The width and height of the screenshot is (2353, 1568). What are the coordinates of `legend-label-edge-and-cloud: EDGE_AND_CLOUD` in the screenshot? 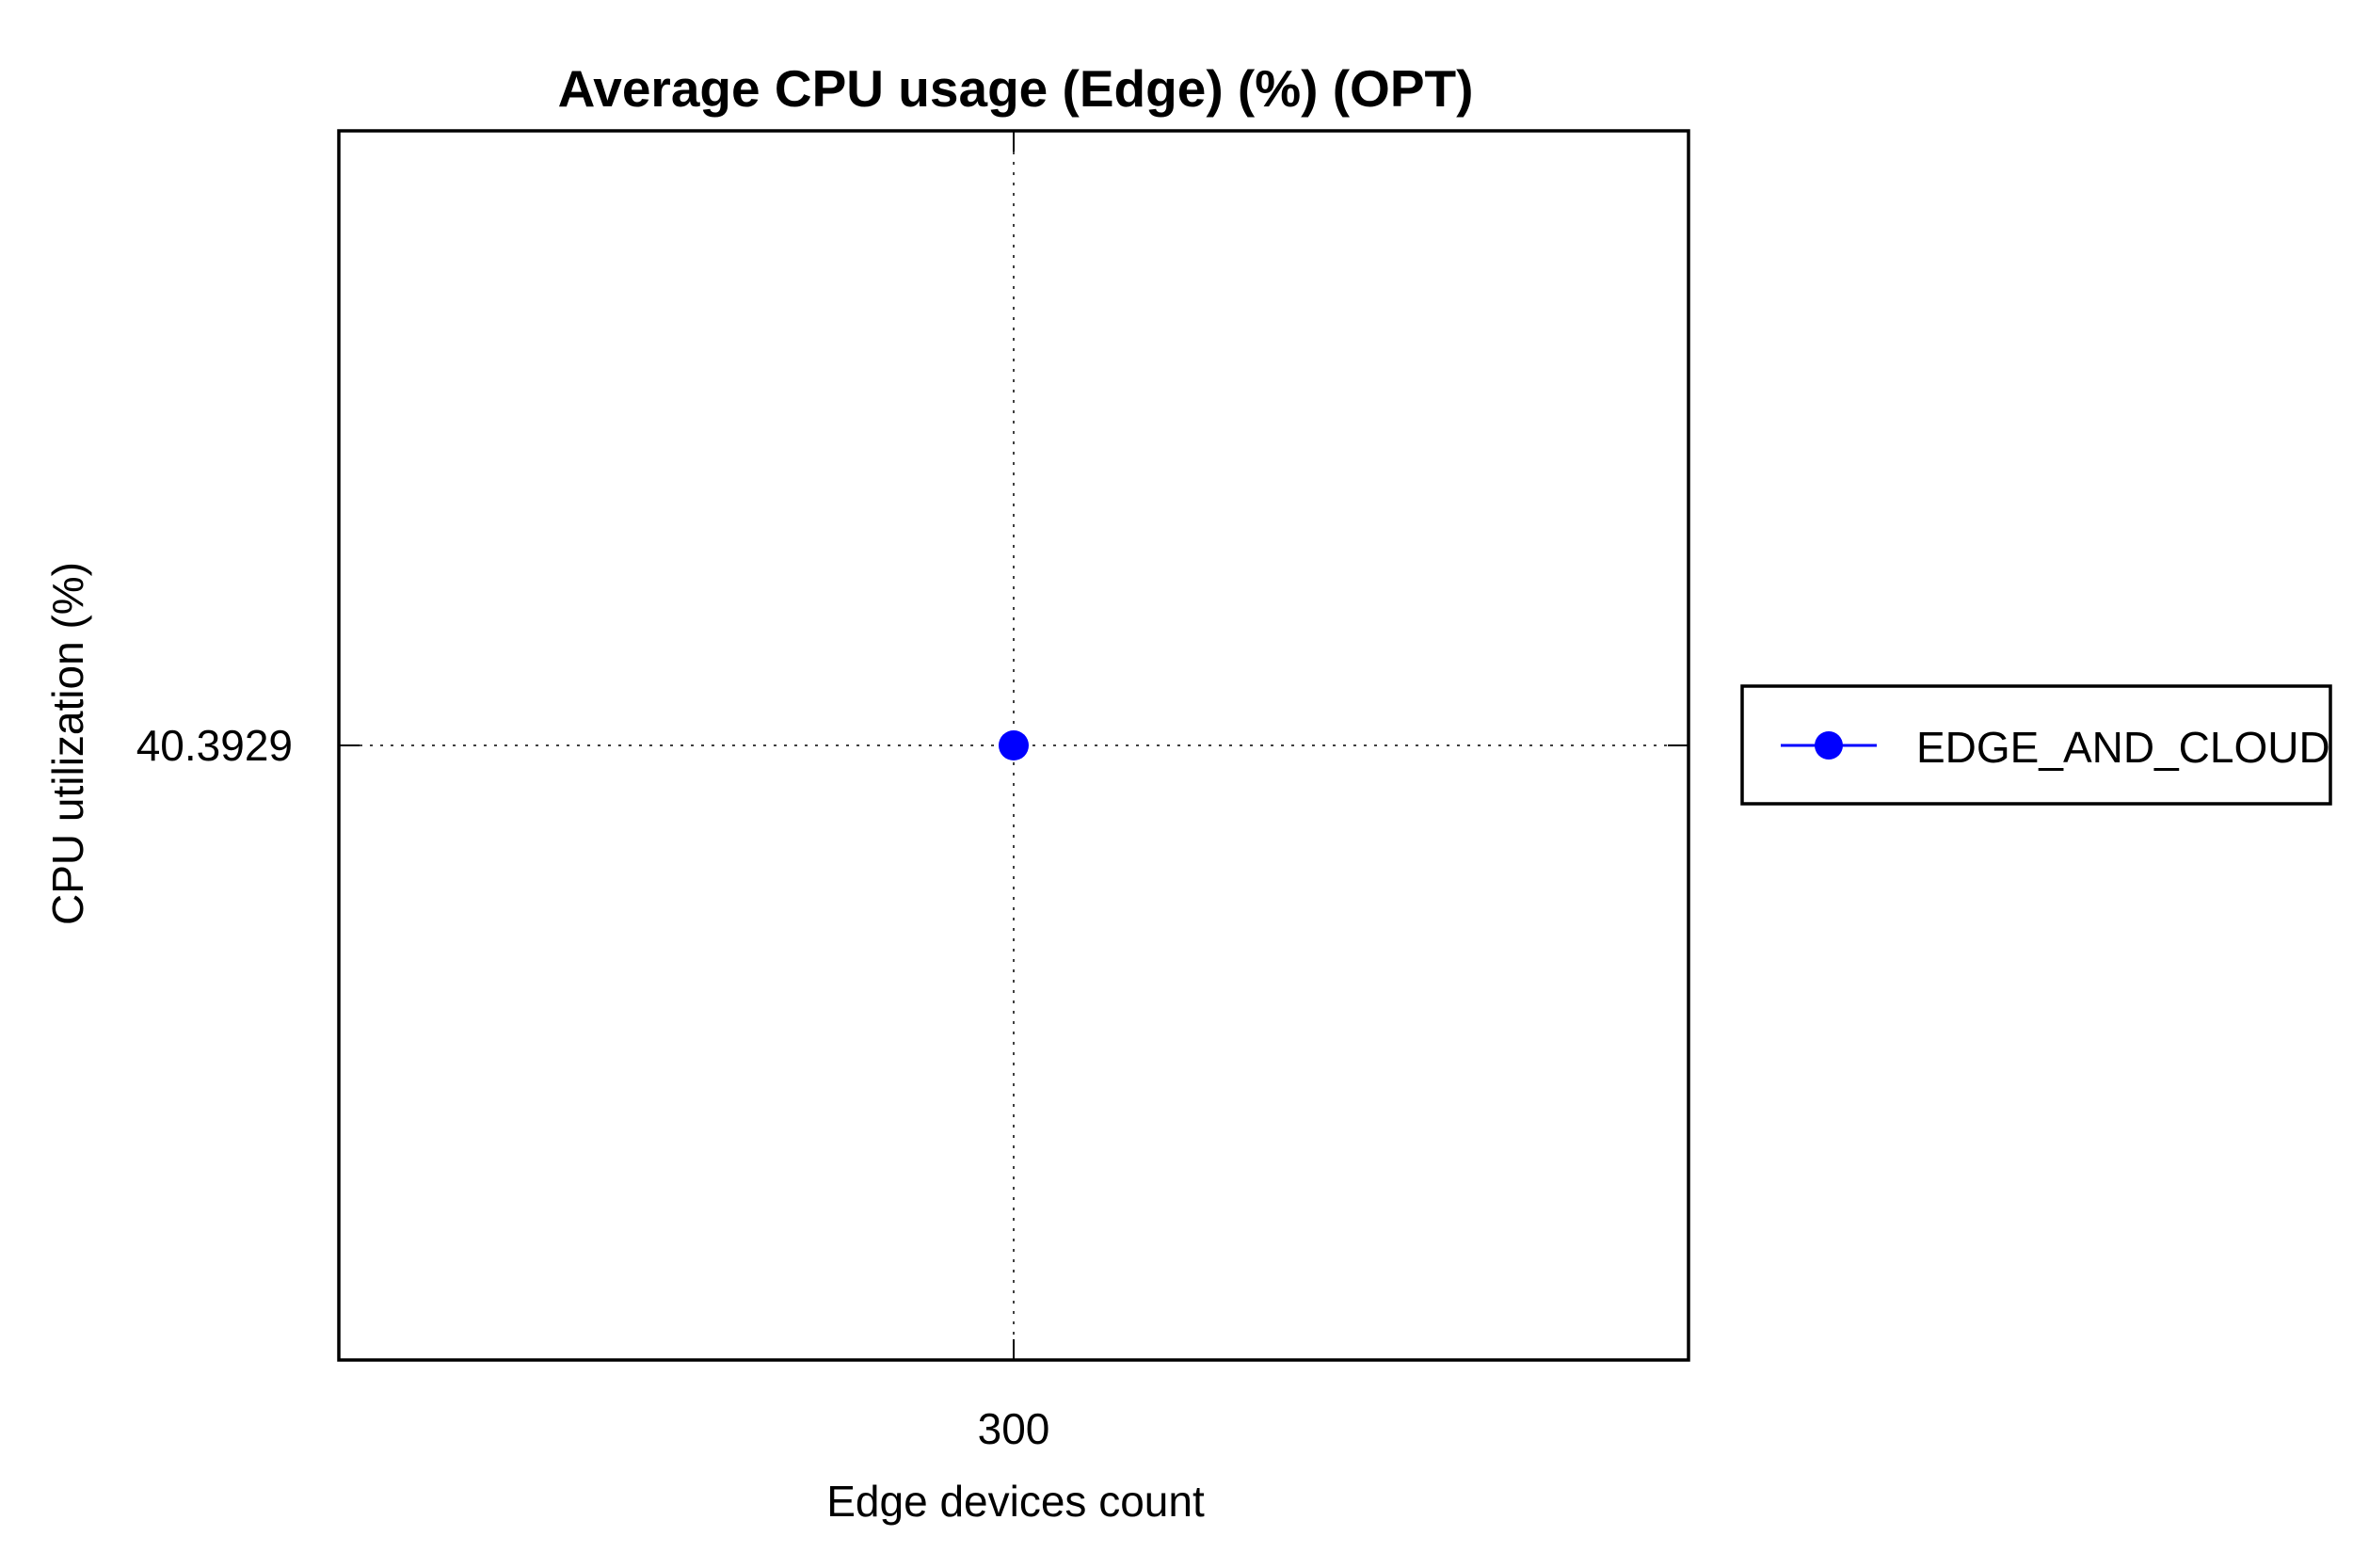 It's located at (2123, 747).